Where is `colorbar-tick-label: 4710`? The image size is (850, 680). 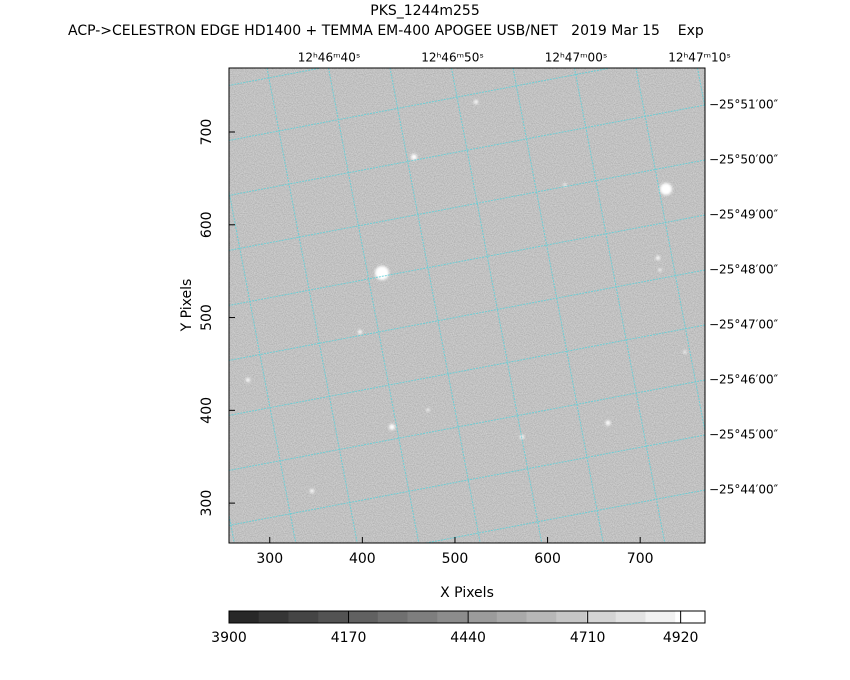
colorbar-tick-label: 4710 is located at coordinates (588, 638).